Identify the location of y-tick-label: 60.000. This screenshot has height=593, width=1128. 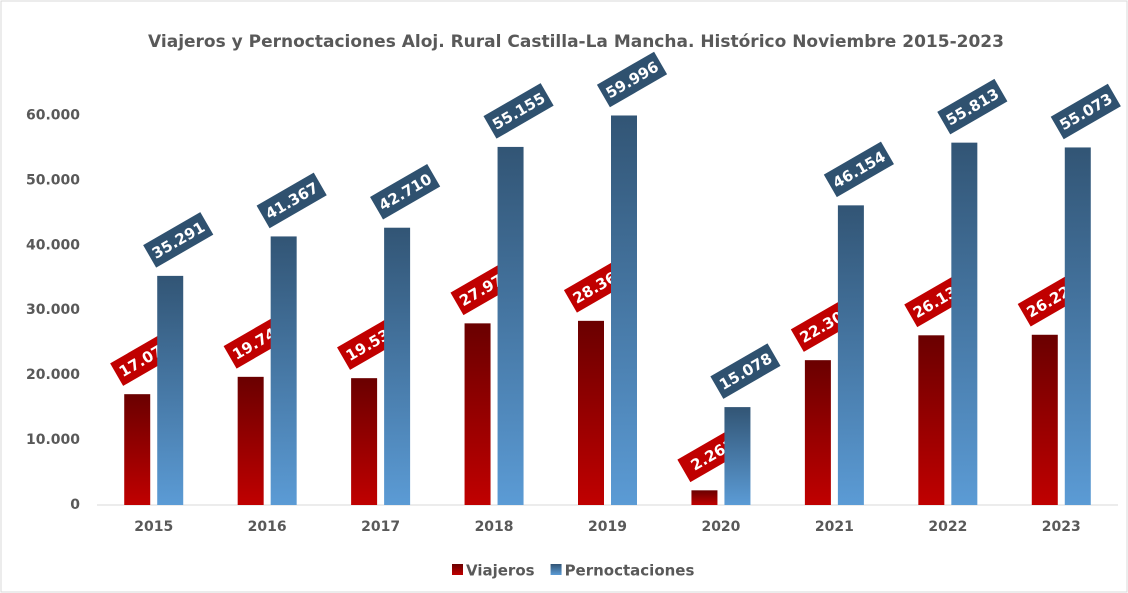
(53, 115).